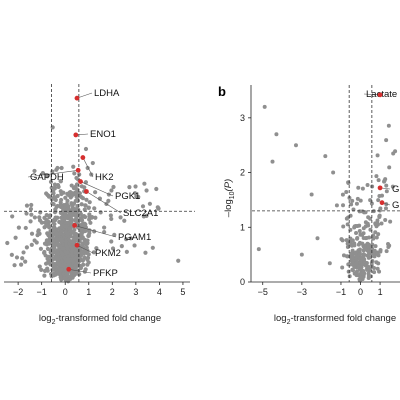  I want to click on y-tick-label-b: 1, so click(242, 227).